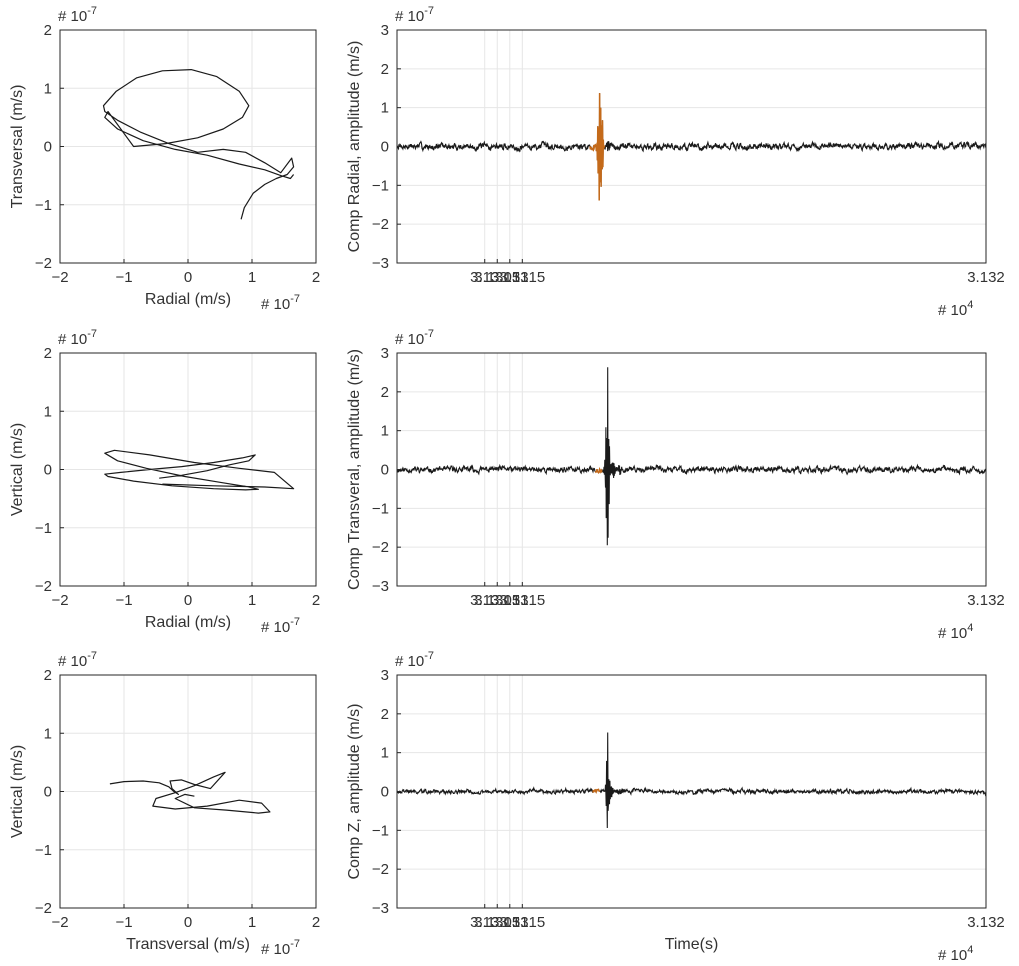 Image resolution: width=1019 pixels, height=966 pixels. What do you see at coordinates (188, 944) in the screenshot?
I see `x-axis-label: Transversal (m/s)` at bounding box center [188, 944].